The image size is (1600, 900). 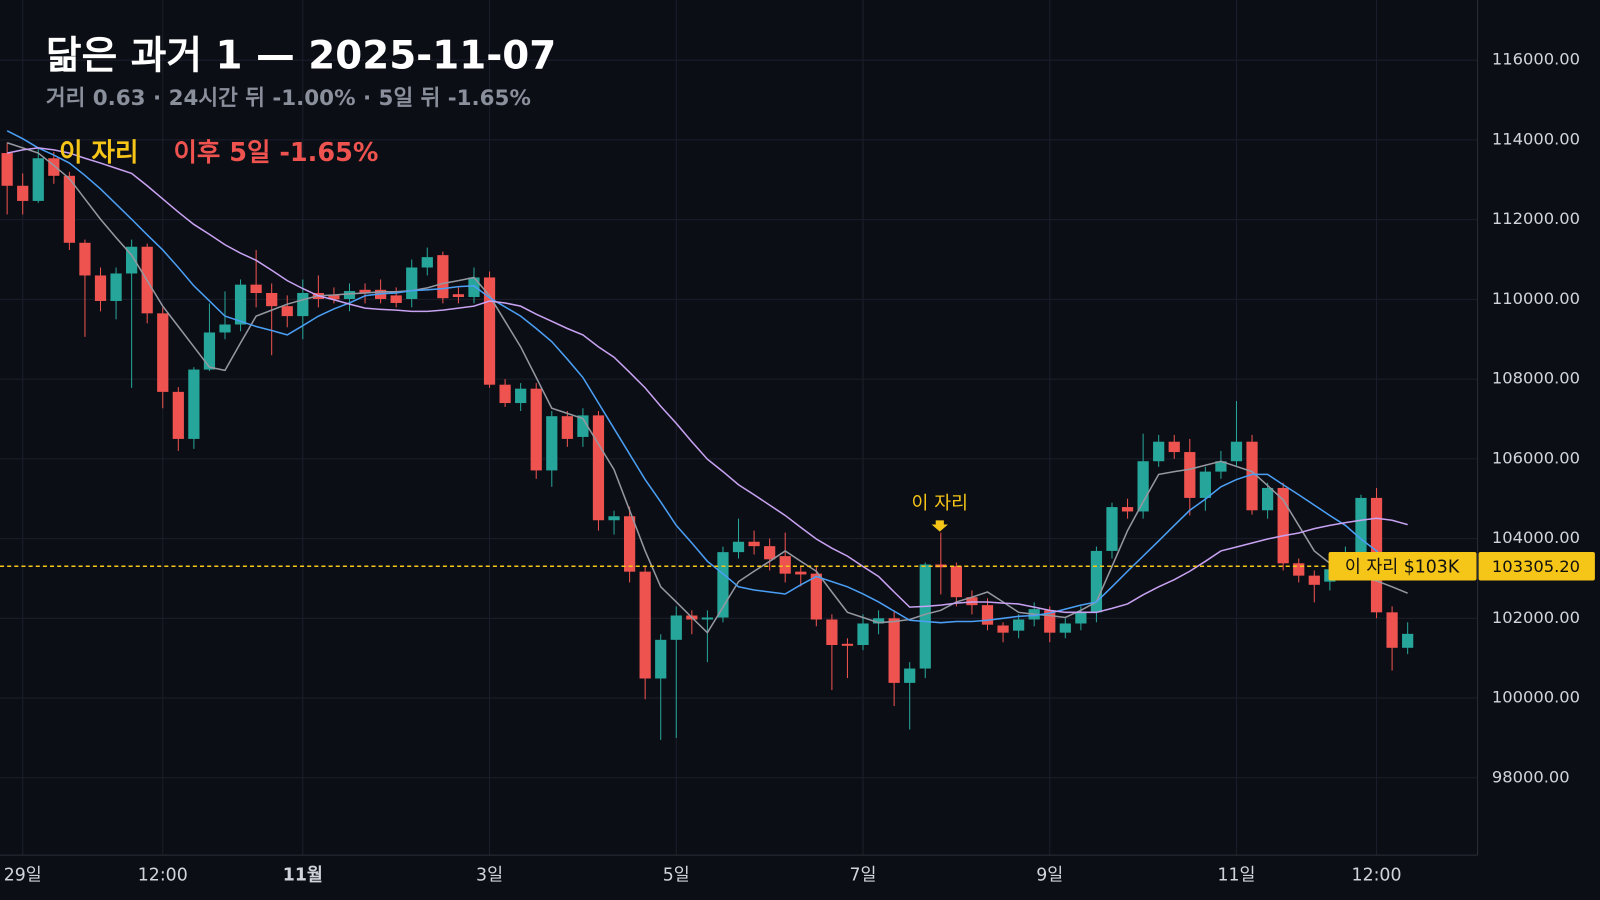 What do you see at coordinates (1236, 876) in the screenshot?
I see `x-tick-label: 11일` at bounding box center [1236, 876].